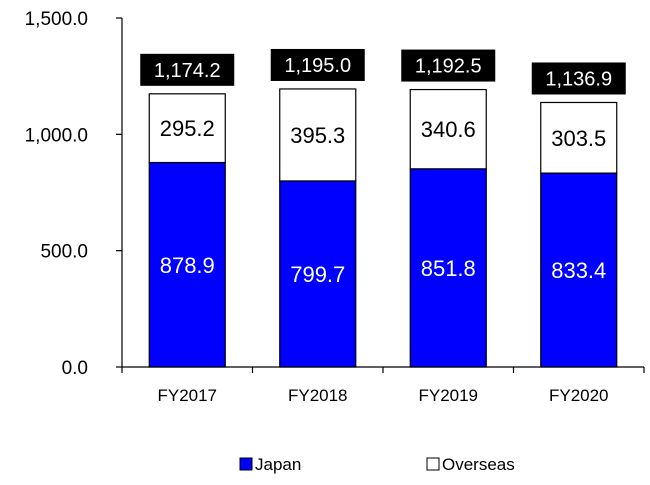  What do you see at coordinates (278, 464) in the screenshot?
I see `legend-label: Japan` at bounding box center [278, 464].